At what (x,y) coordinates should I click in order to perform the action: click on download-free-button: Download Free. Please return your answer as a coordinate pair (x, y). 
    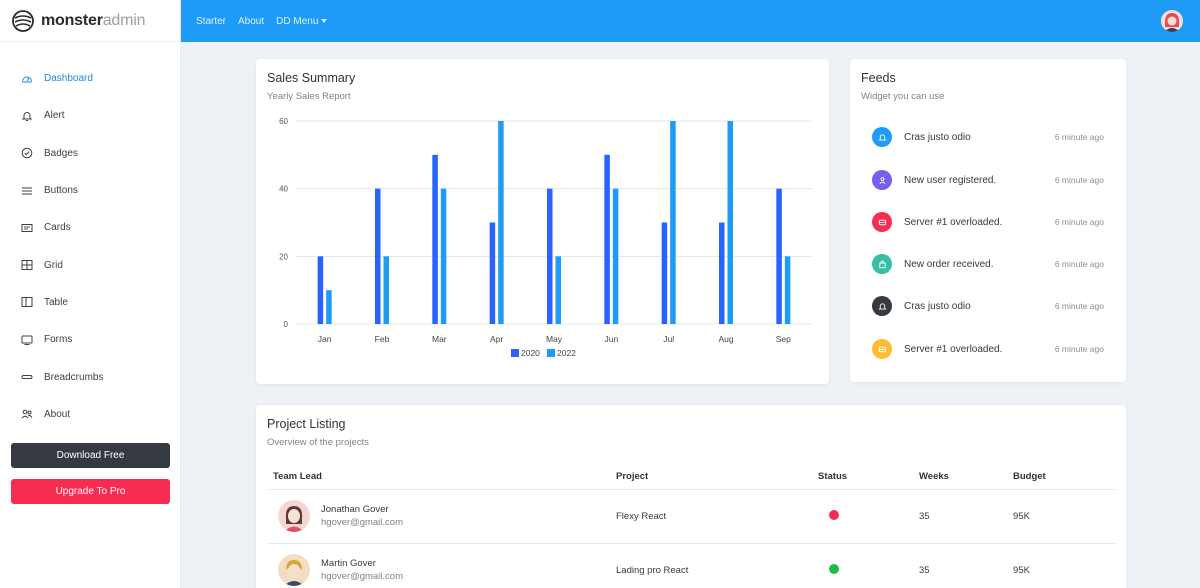
    Looking at the image, I should click on (90, 455).